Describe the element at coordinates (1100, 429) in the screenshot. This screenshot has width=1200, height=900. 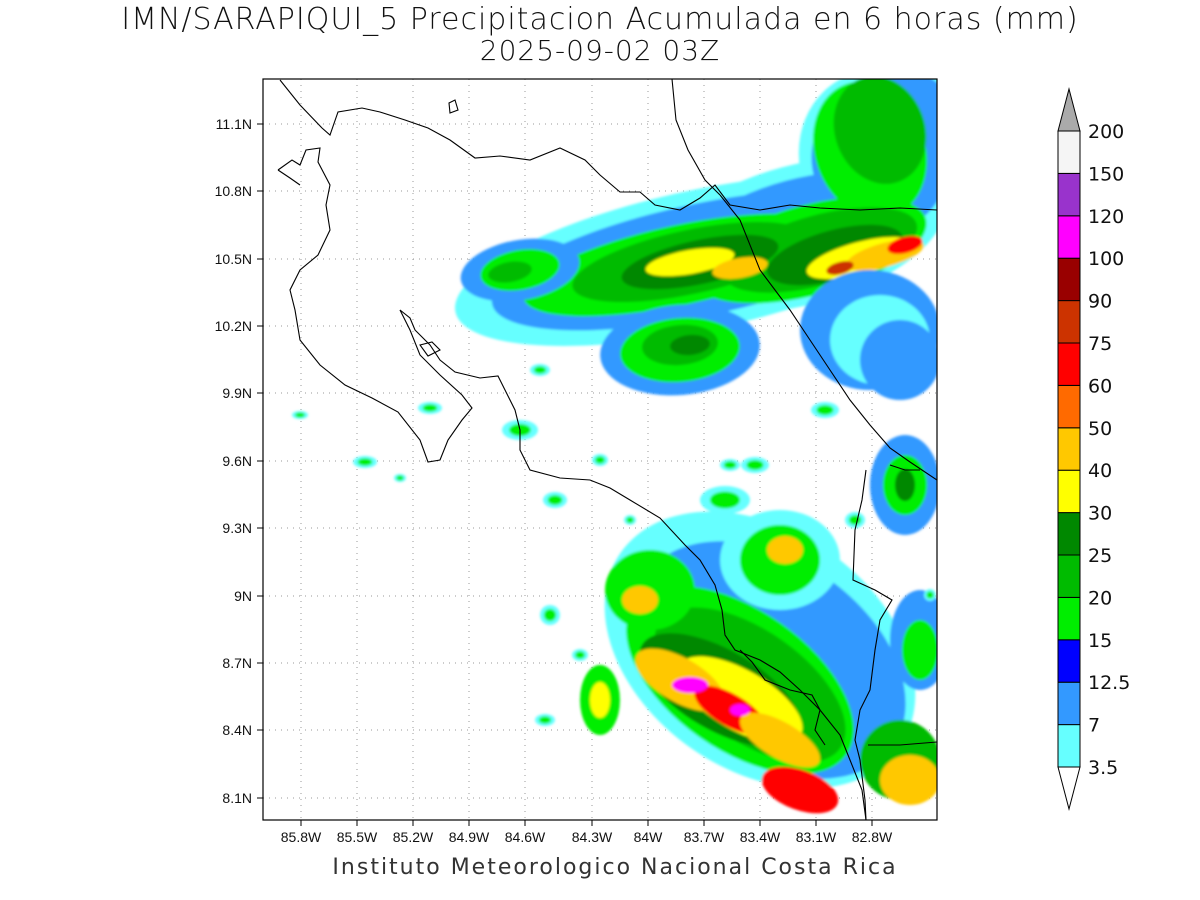
I see `colorbar-label: 50` at that location.